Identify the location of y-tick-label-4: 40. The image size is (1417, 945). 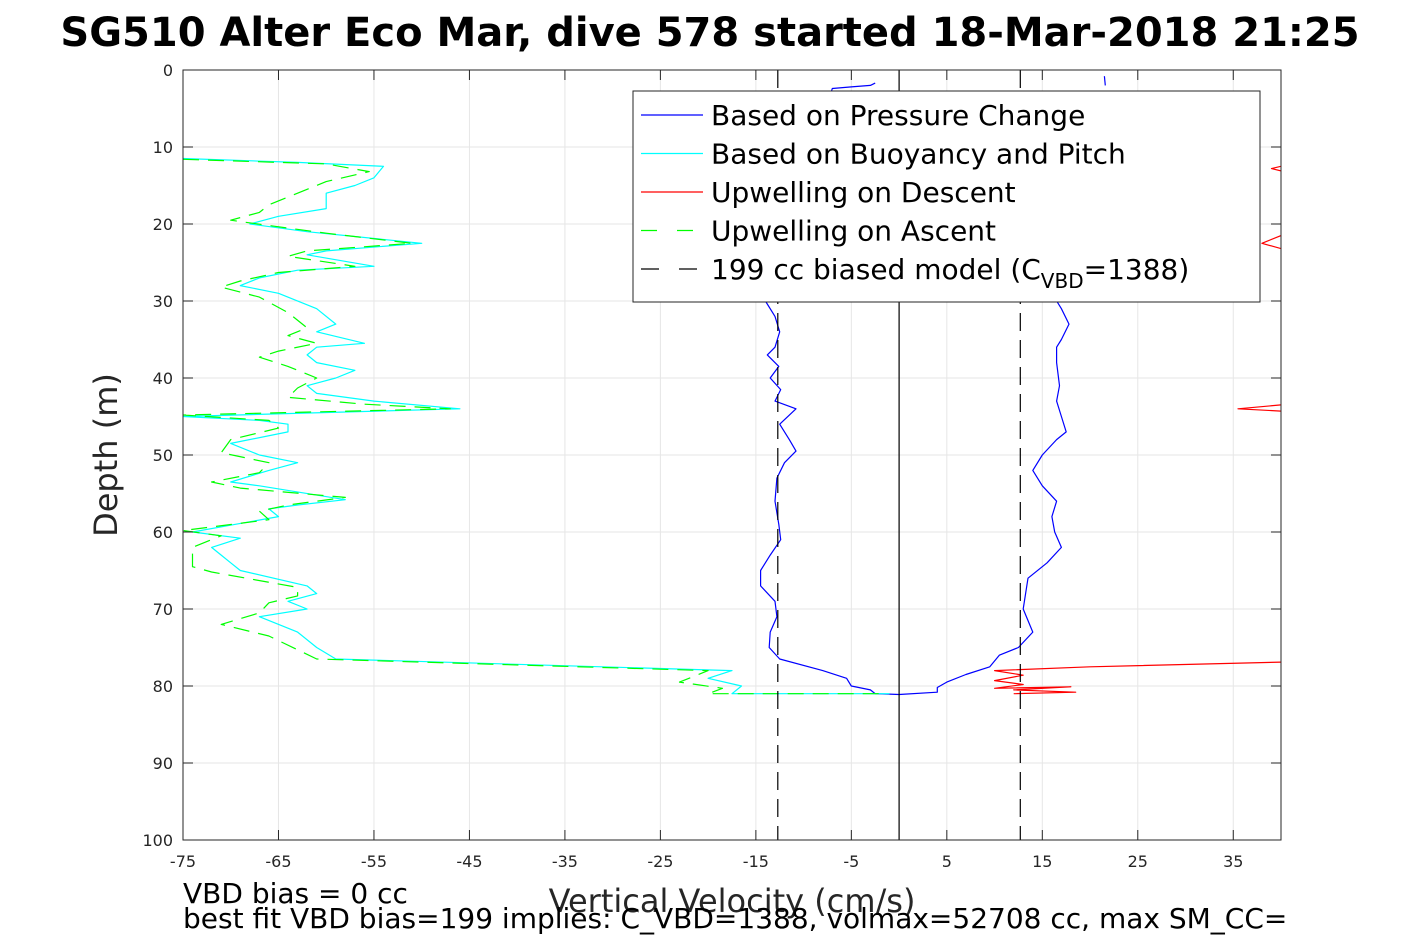
(163, 378).